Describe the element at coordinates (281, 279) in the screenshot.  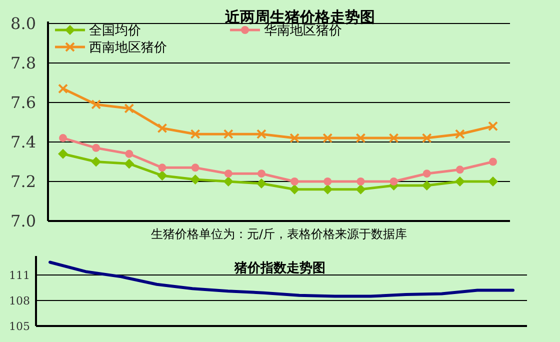
I see `line-series` at that location.